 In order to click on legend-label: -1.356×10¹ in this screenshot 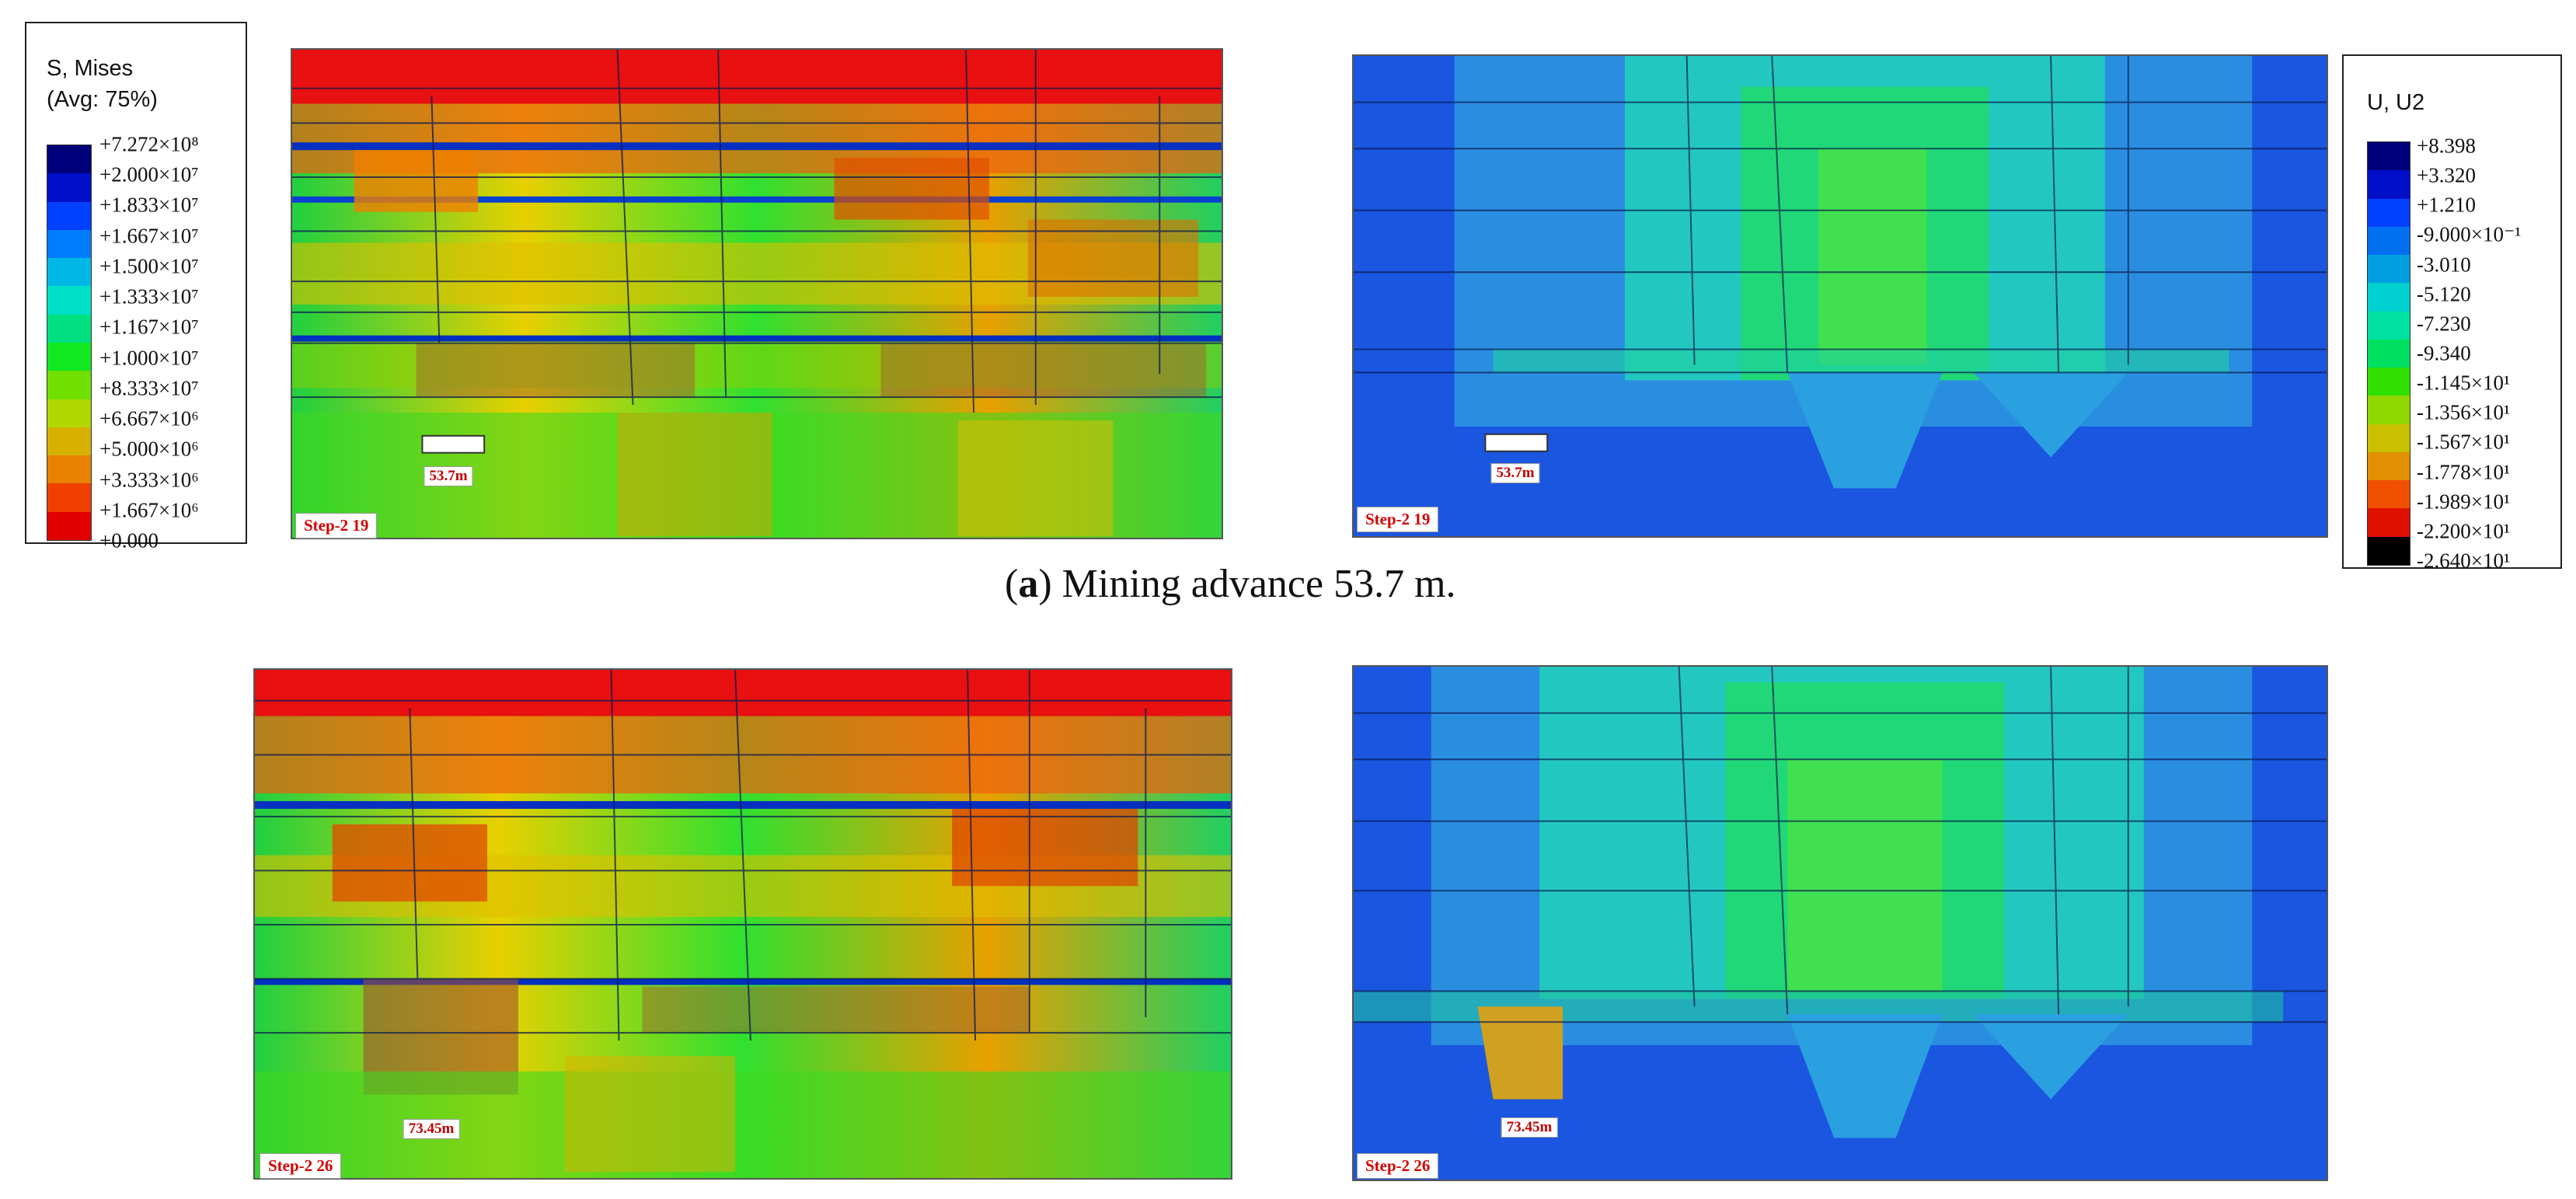, I will do `click(2464, 412)`.